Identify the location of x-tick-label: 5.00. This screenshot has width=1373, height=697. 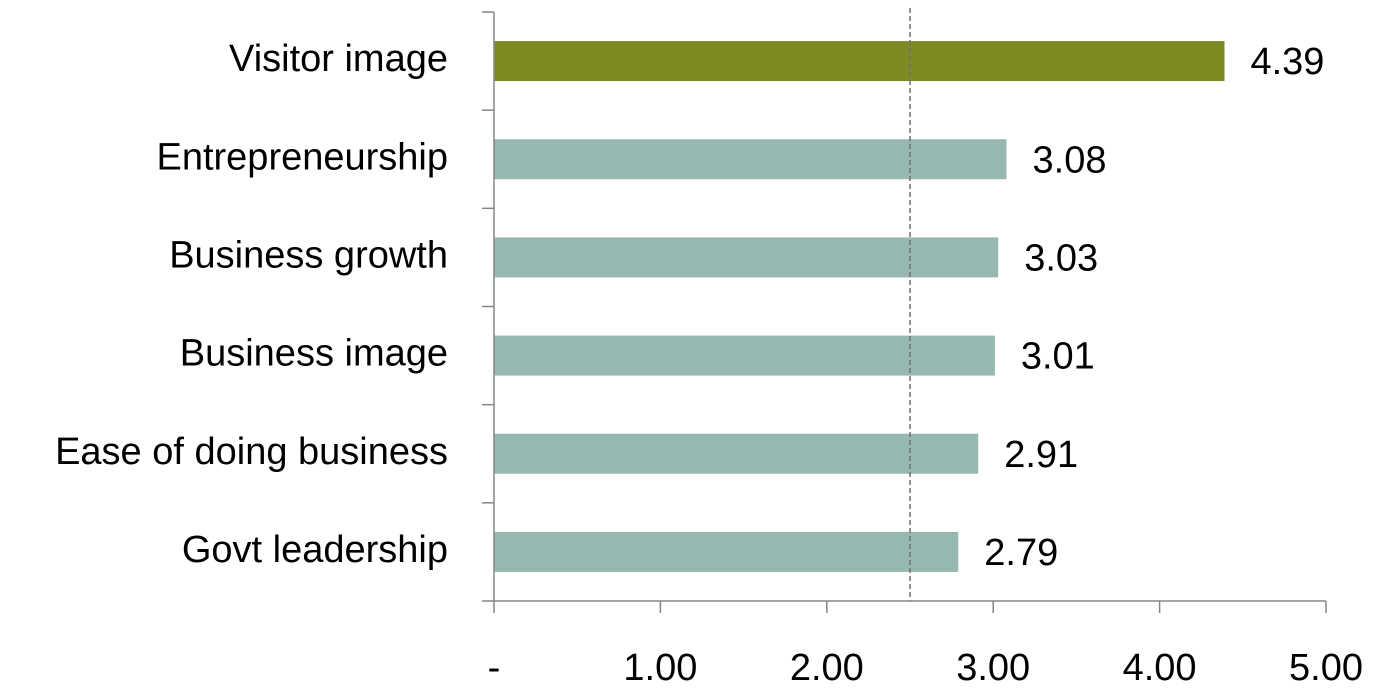
(1326, 668).